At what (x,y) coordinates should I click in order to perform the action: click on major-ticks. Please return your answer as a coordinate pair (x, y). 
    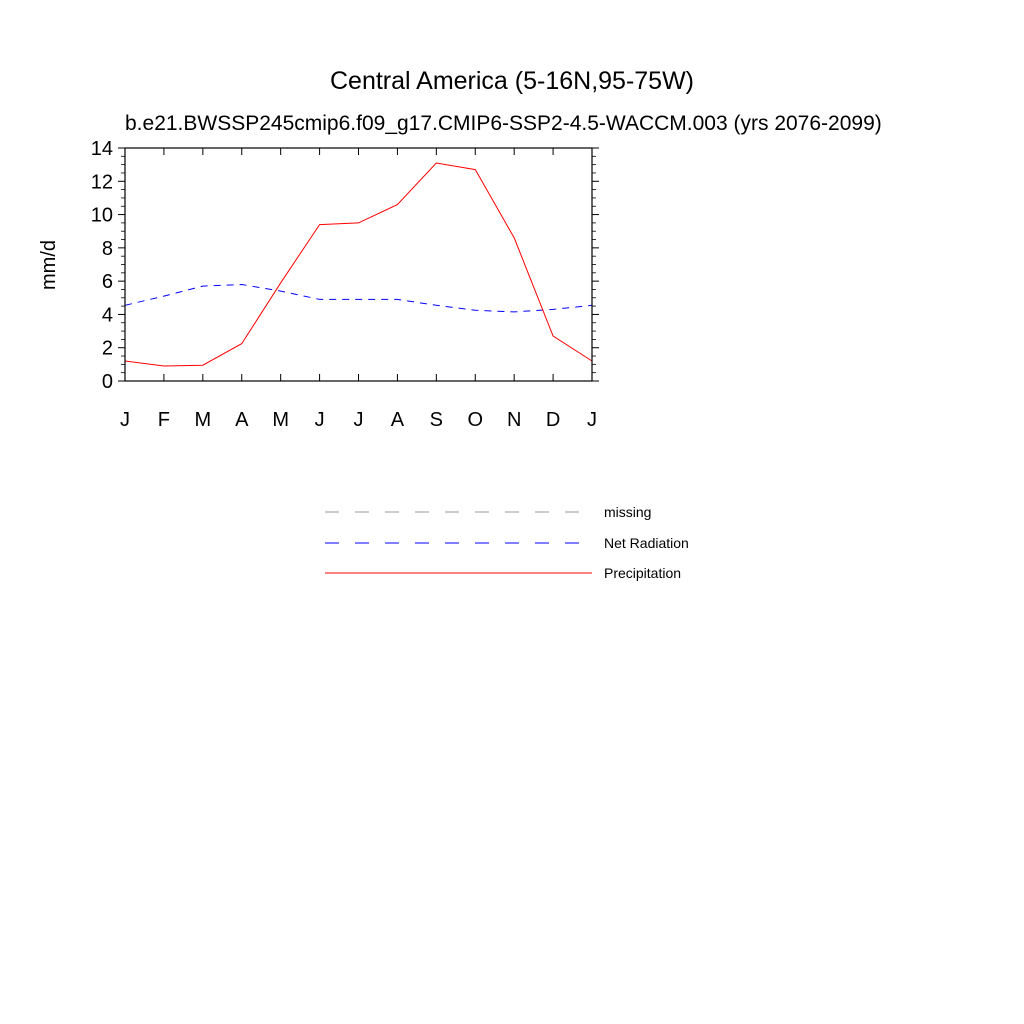
    Looking at the image, I should click on (358, 264).